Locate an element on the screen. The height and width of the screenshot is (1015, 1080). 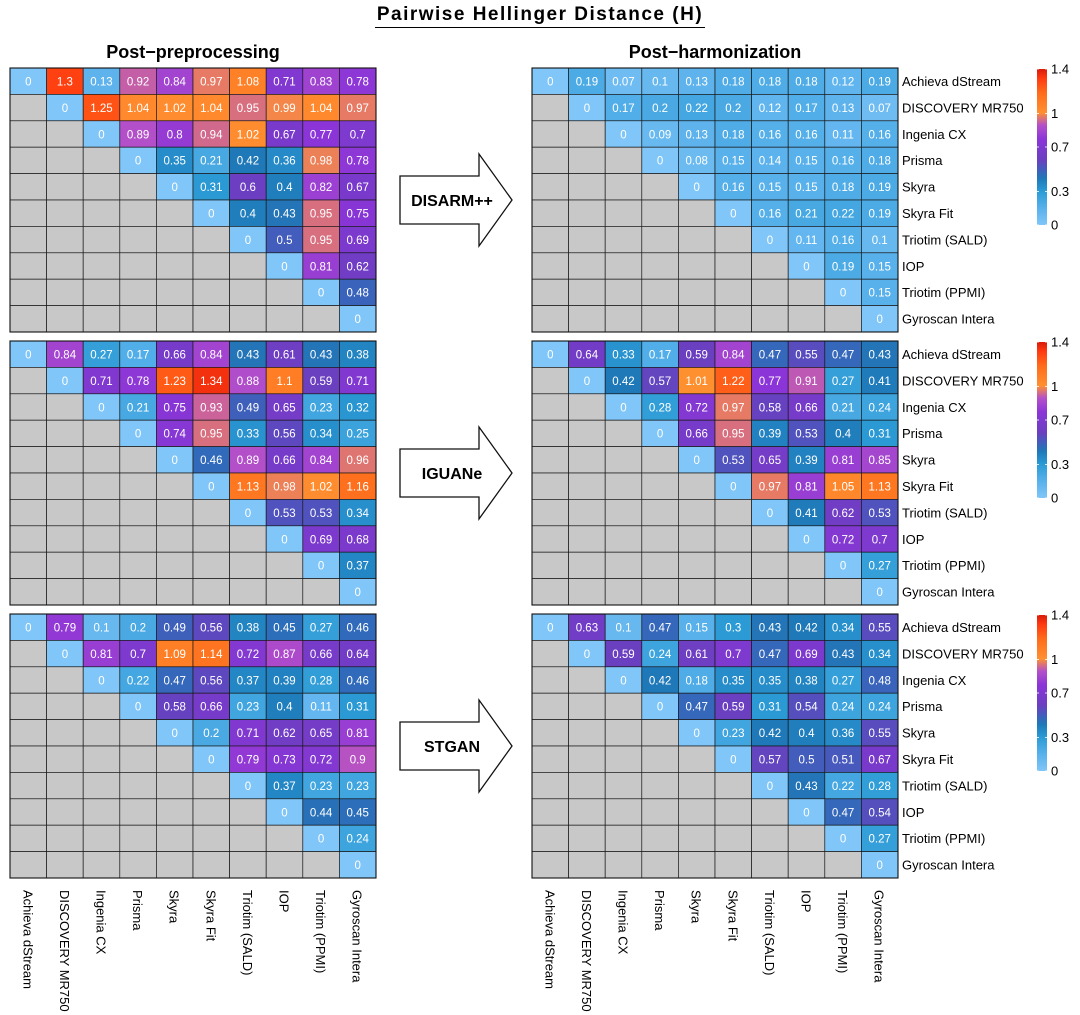
cell-value-label: 0.71 is located at coordinates (248, 734).